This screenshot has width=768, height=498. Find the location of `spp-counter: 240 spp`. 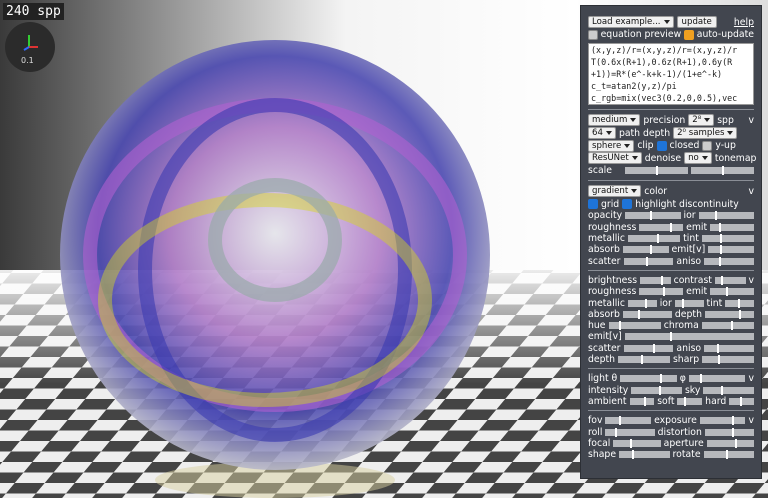

spp-counter: 240 spp is located at coordinates (33, 11).